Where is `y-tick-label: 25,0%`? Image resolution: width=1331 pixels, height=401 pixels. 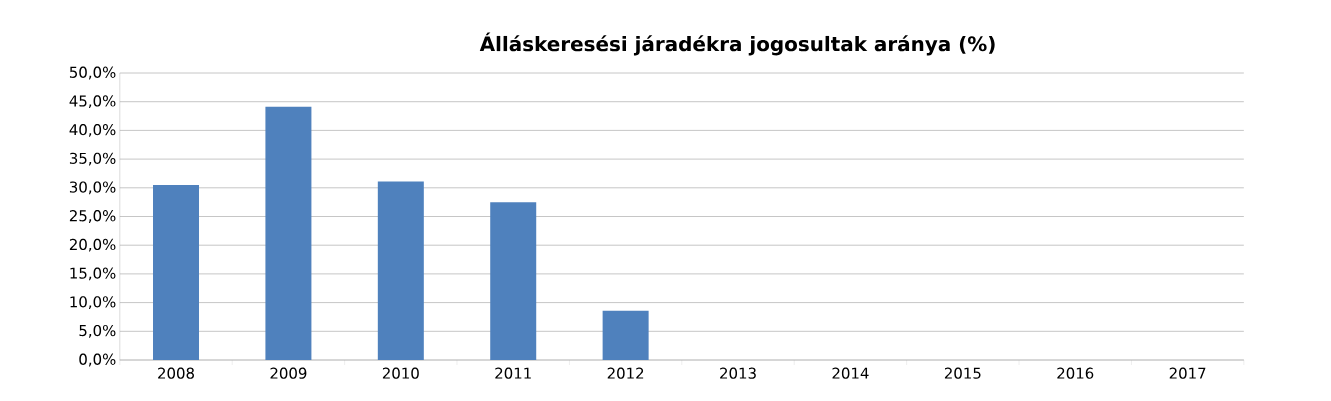
y-tick-label: 25,0% is located at coordinates (92, 216).